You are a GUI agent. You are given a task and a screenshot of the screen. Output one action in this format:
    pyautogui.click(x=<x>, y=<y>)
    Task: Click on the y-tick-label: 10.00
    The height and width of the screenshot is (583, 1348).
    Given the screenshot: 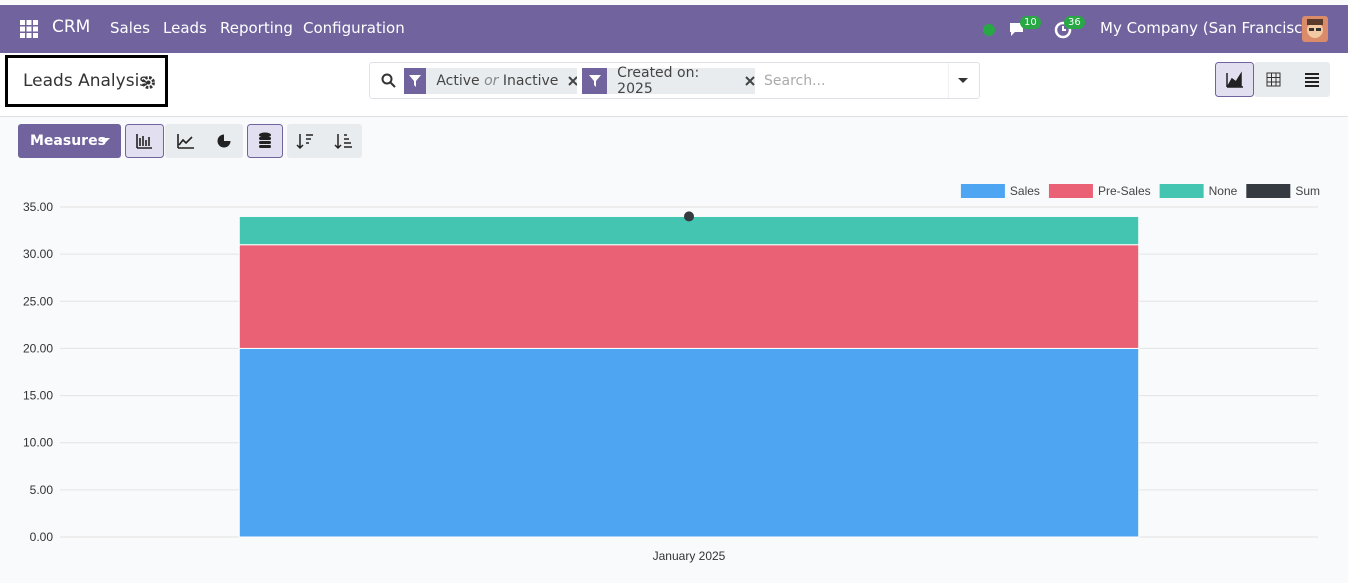 What is the action you would take?
    pyautogui.click(x=38, y=443)
    